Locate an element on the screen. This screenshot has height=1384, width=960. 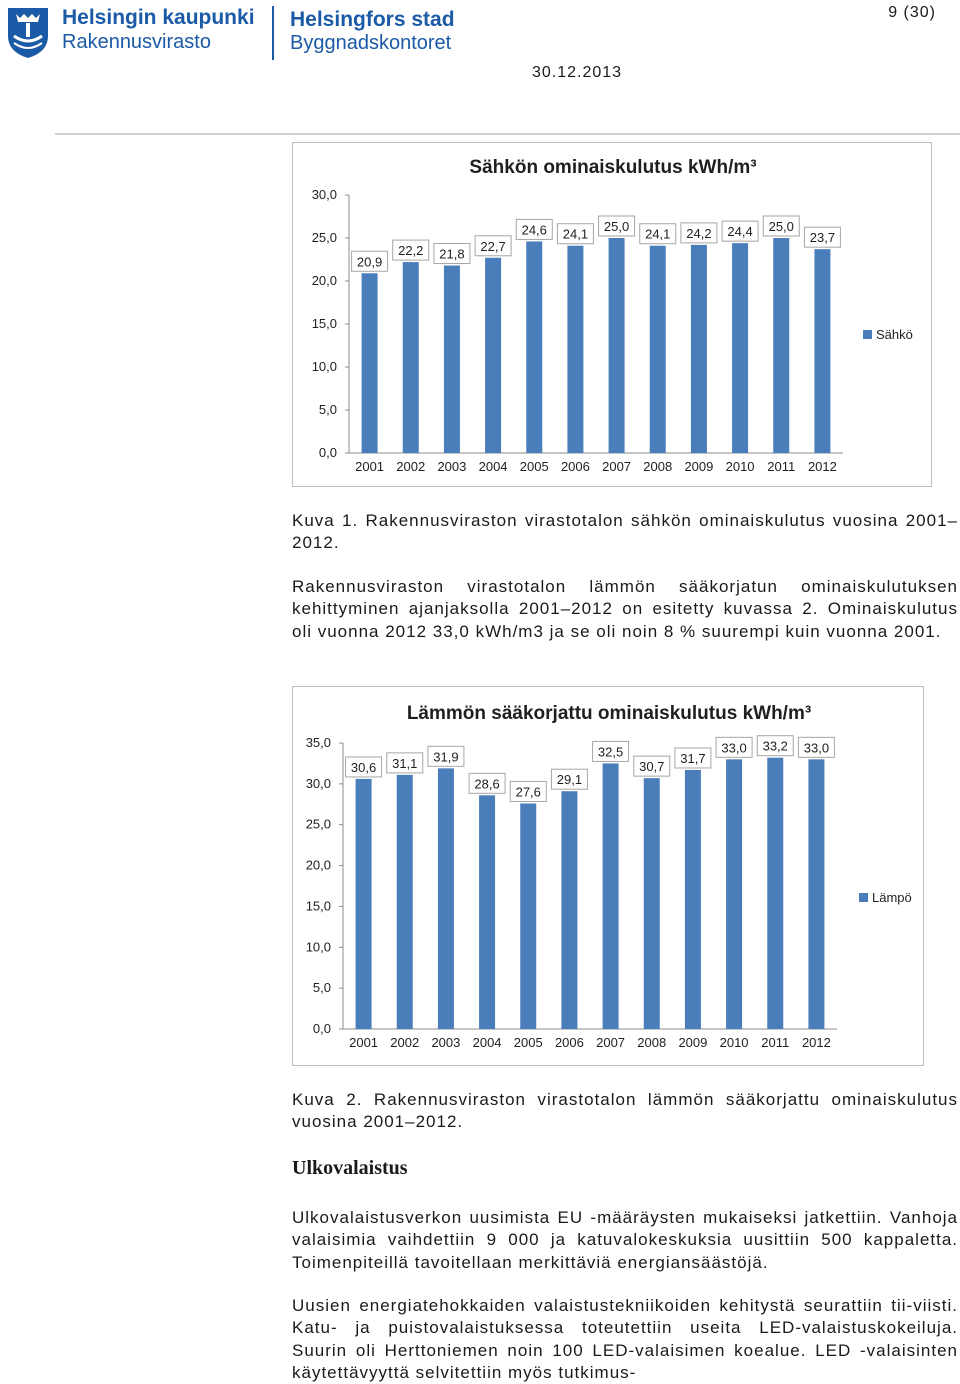
data-label: 33,0 is located at coordinates (816, 747).